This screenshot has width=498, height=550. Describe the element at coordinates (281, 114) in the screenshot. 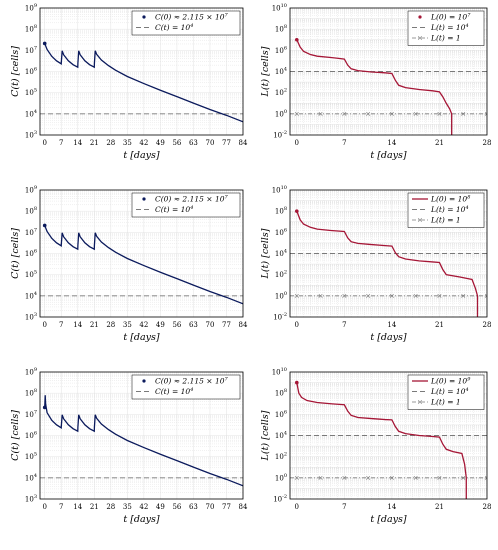

I see `y-tick-label: 10⁰` at that location.